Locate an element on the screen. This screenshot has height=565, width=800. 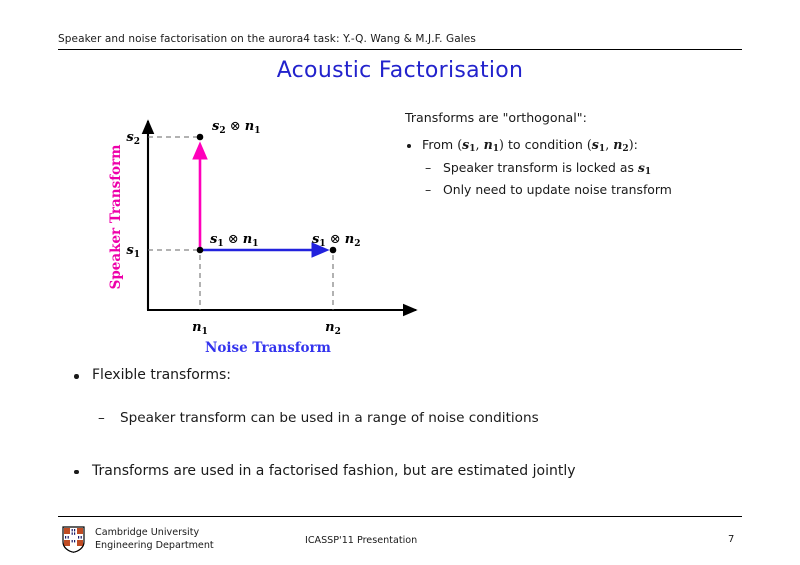
point-s1n2 is located at coordinates (333, 250).